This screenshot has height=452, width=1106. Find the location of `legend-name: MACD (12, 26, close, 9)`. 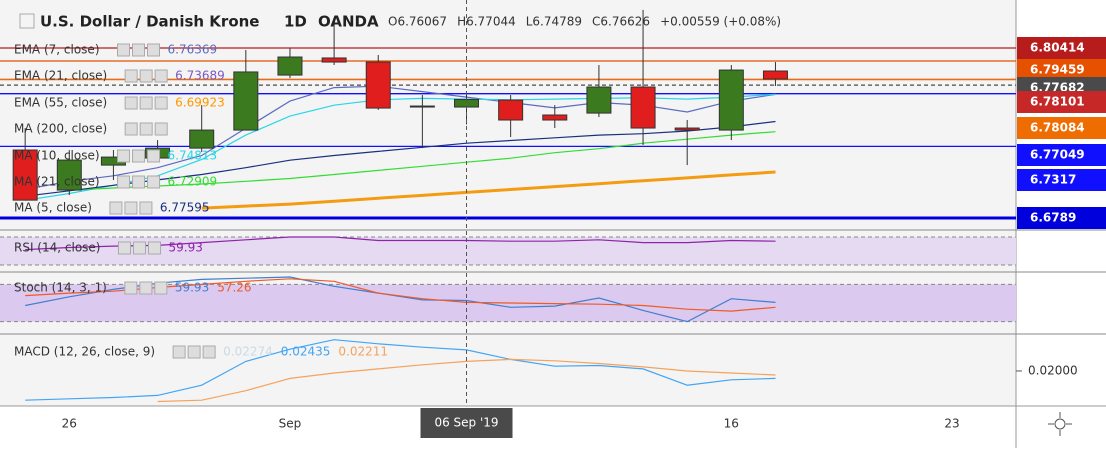

legend-name: MACD (12, 26, close, 9) is located at coordinates (84, 352).